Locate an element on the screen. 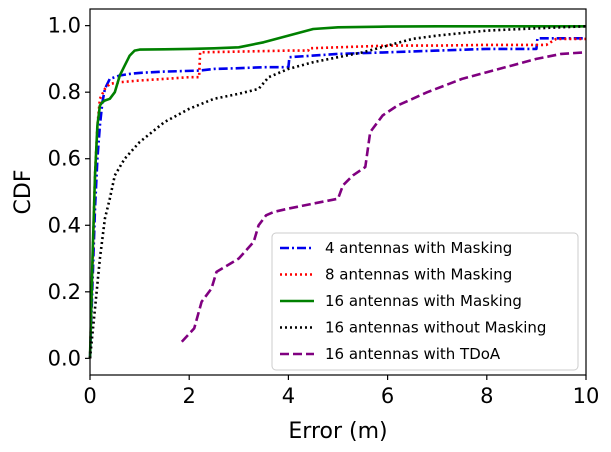 This screenshot has width=611, height=452. y-tick-label: 0.6 is located at coordinates (64, 159).